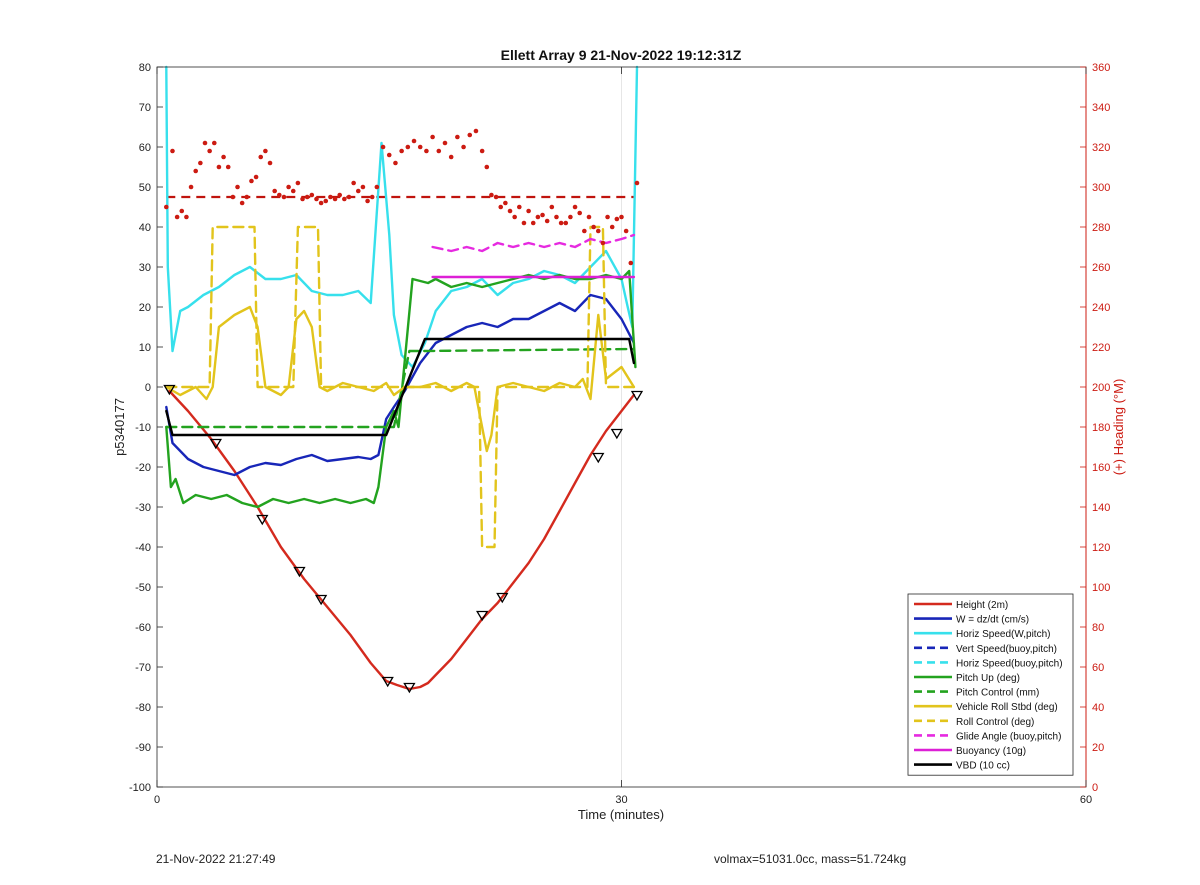  Describe the element at coordinates (1101, 228) in the screenshot. I see `y-tick-label-right: 280` at that location.